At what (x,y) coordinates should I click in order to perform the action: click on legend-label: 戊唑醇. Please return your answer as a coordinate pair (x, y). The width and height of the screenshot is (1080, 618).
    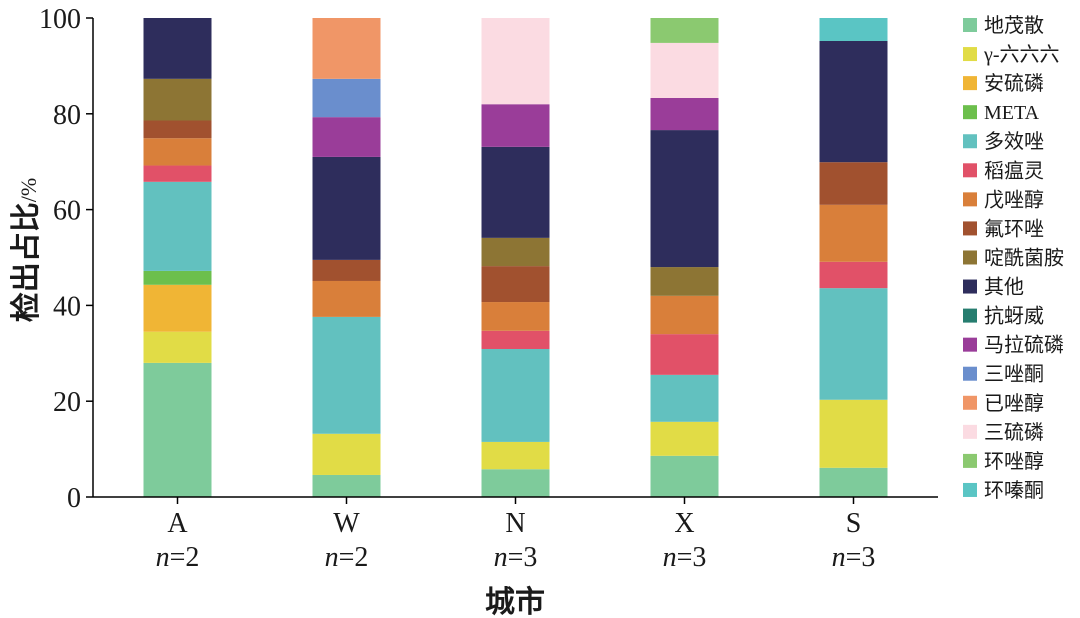
    Looking at the image, I should click on (1014, 199).